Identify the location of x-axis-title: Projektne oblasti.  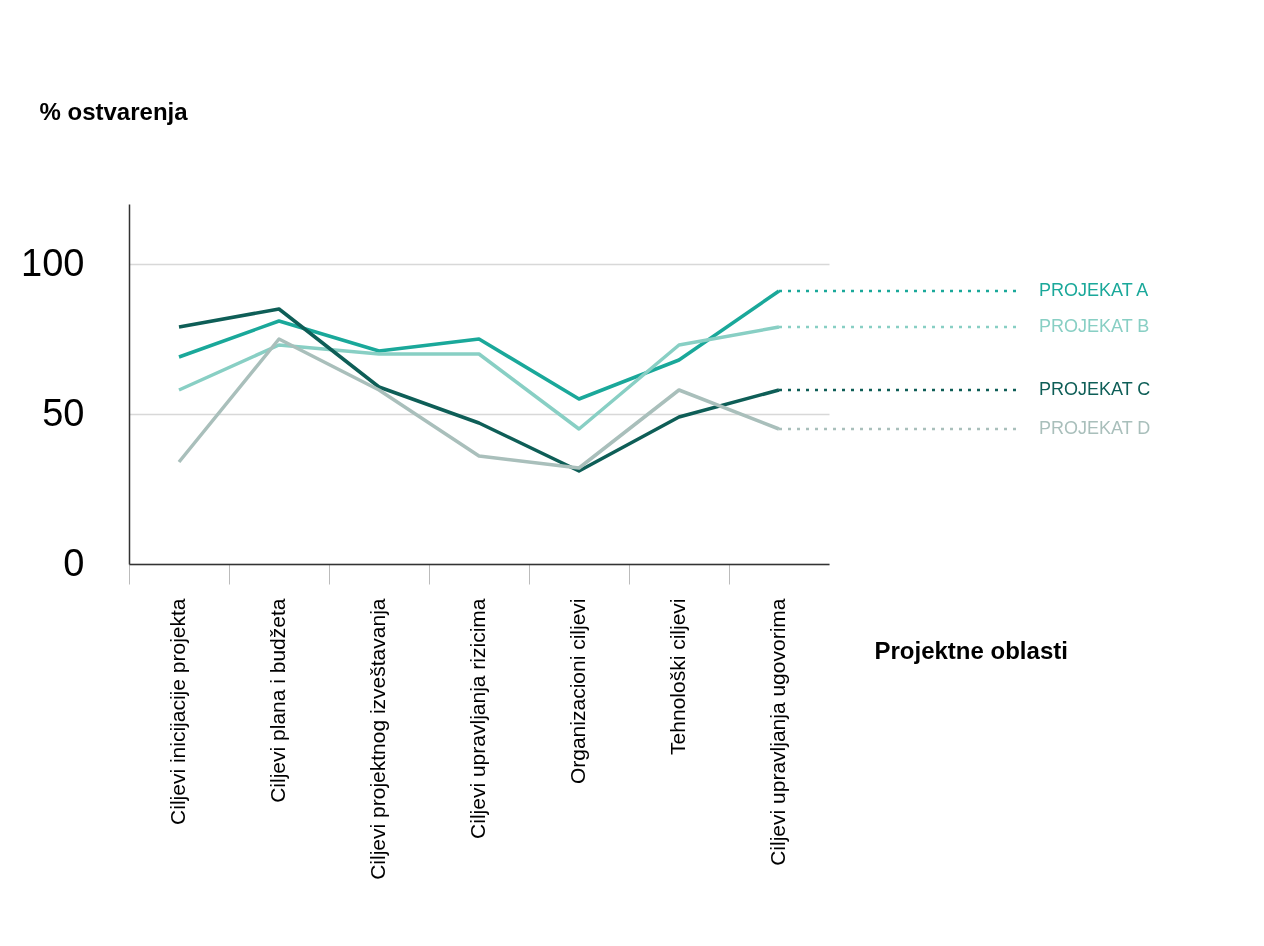
(971, 650).